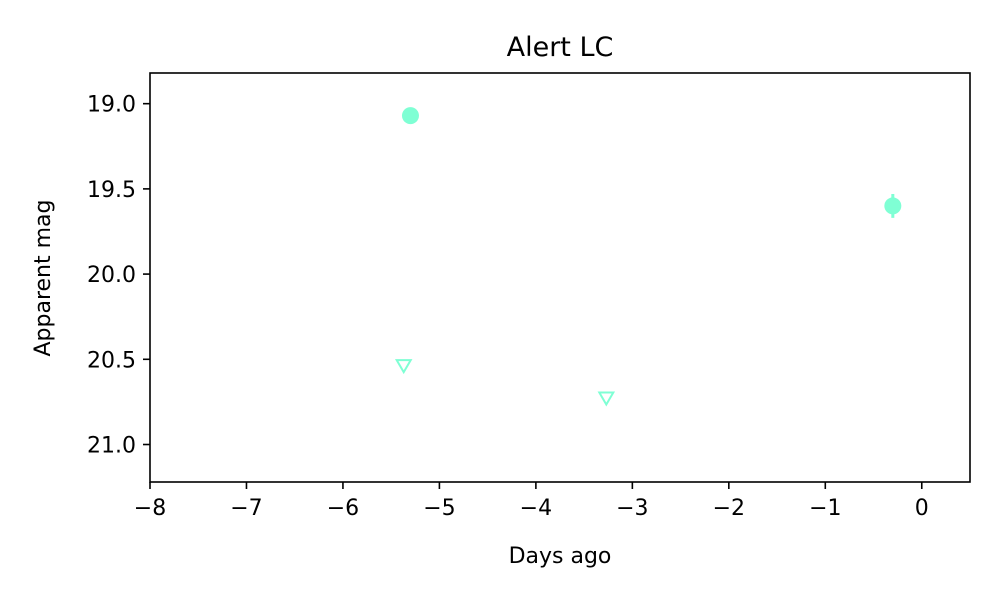 The width and height of the screenshot is (1000, 600). Describe the element at coordinates (111, 275) in the screenshot. I see `y-tick-label: 20.0` at that location.